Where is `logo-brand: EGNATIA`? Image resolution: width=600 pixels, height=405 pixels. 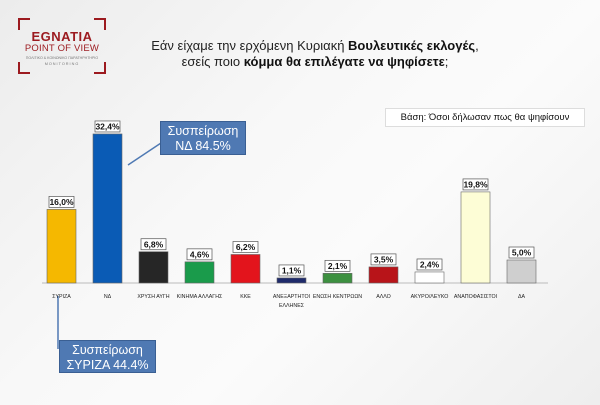
logo-brand: EGNATIA is located at coordinates (62, 36).